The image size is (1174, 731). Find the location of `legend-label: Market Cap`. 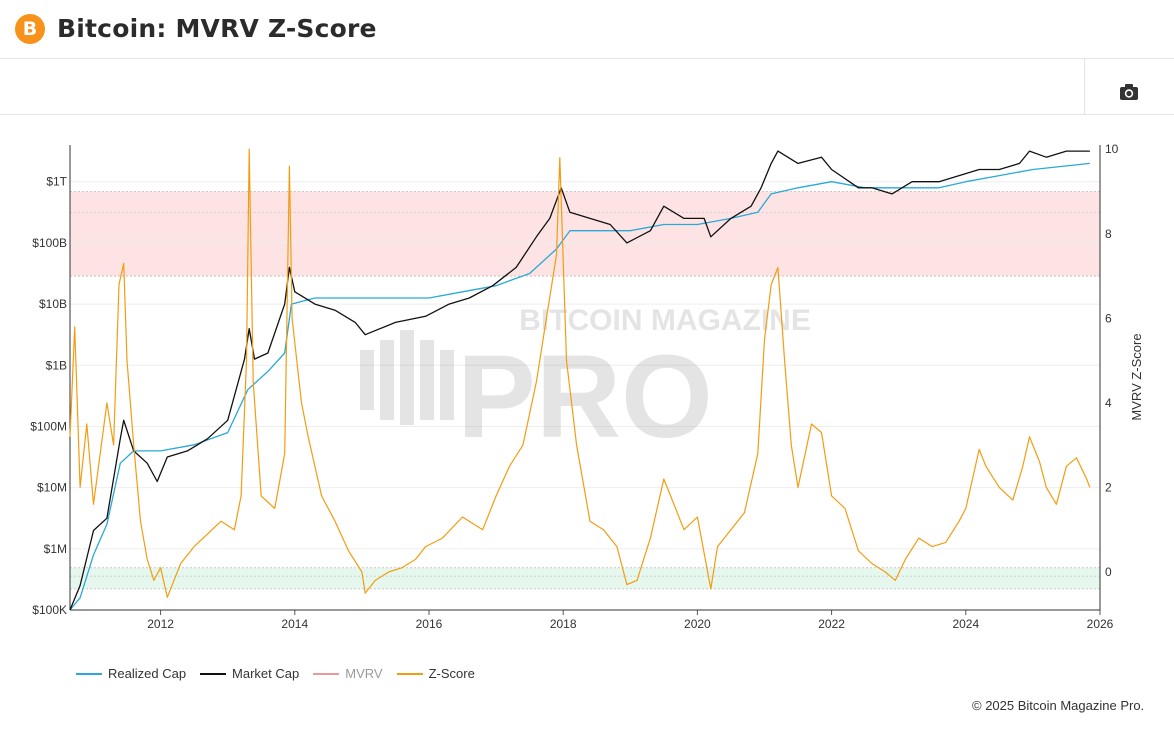

legend-label: Market Cap is located at coordinates (266, 673).